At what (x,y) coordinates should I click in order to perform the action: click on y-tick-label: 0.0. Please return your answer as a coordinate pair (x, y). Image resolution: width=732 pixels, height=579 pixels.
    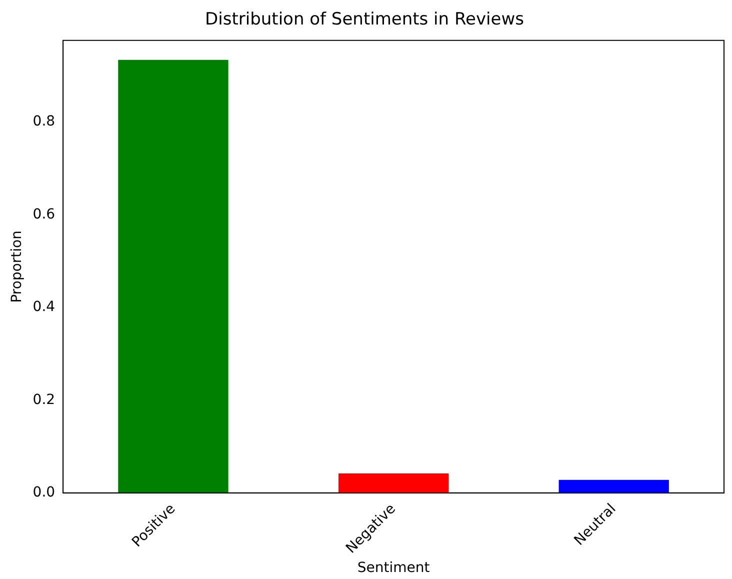
    Looking at the image, I should click on (44, 492).